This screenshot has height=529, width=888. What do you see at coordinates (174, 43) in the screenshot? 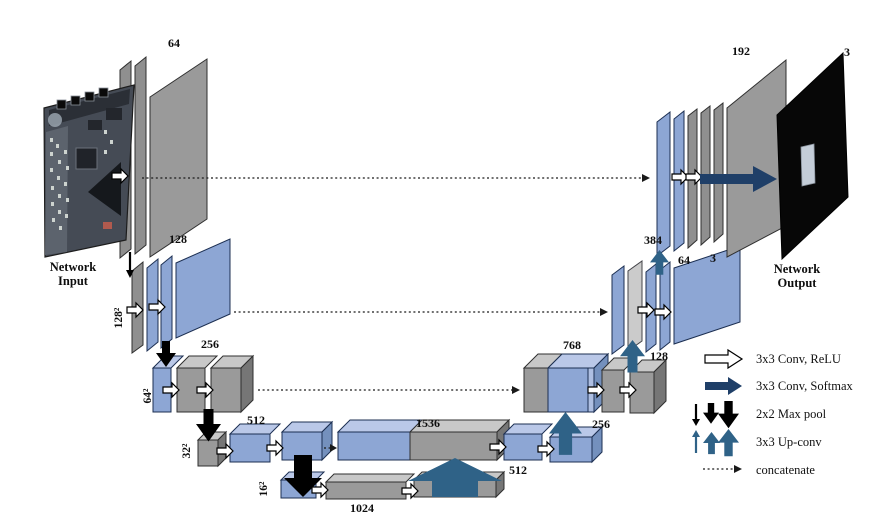
I see `enc1-channels-label: 64` at bounding box center [174, 43].